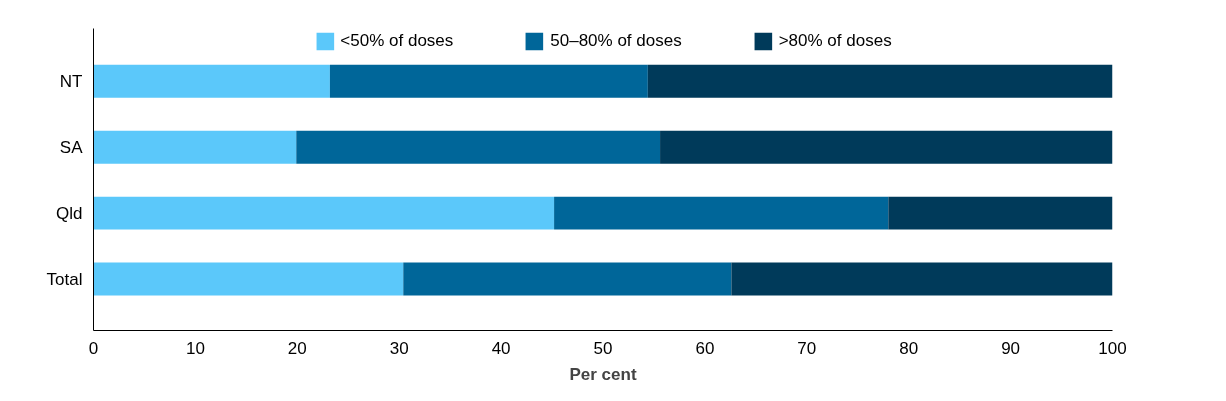  Describe the element at coordinates (71, 81) in the screenshot. I see `y-tick-label: NT` at that location.